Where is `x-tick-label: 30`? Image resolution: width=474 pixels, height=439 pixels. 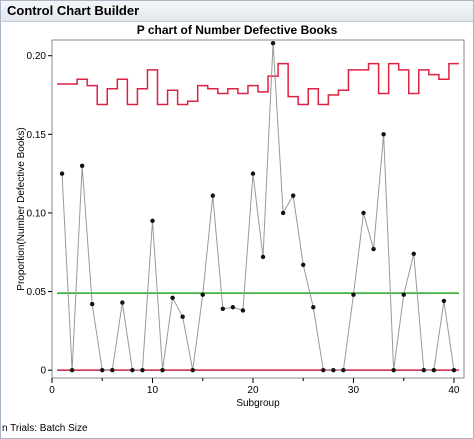
x-tick-label: 30 is located at coordinates (354, 390).